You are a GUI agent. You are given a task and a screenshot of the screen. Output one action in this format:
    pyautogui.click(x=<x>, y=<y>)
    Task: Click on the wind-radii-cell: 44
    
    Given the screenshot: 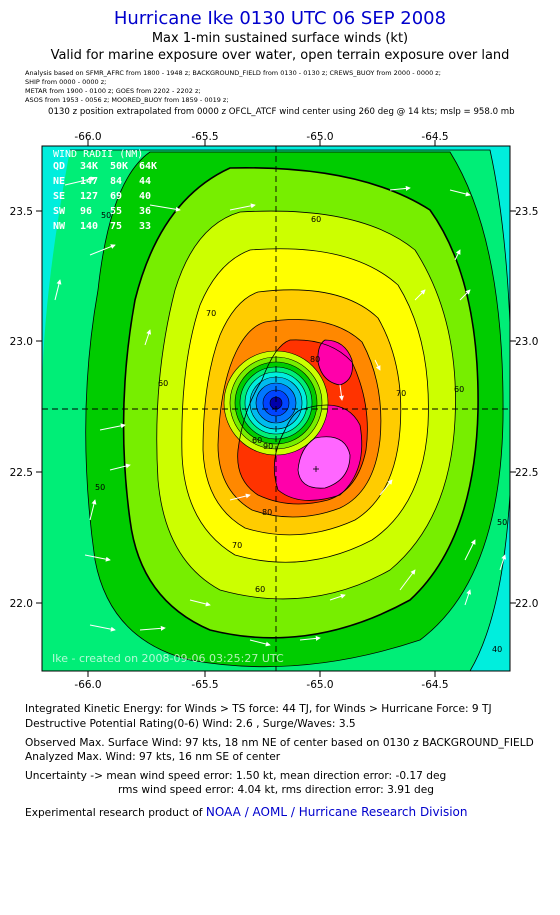 What is the action you would take?
    pyautogui.click(x=145, y=181)
    